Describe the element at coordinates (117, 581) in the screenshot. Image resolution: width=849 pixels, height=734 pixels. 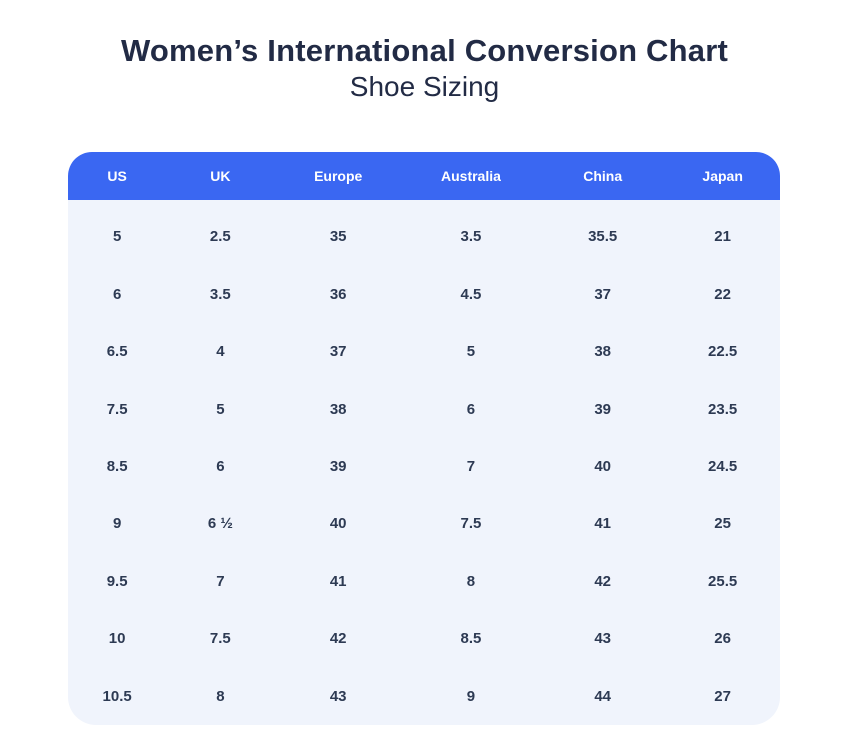
I see `size-cell: 9.5` at that location.